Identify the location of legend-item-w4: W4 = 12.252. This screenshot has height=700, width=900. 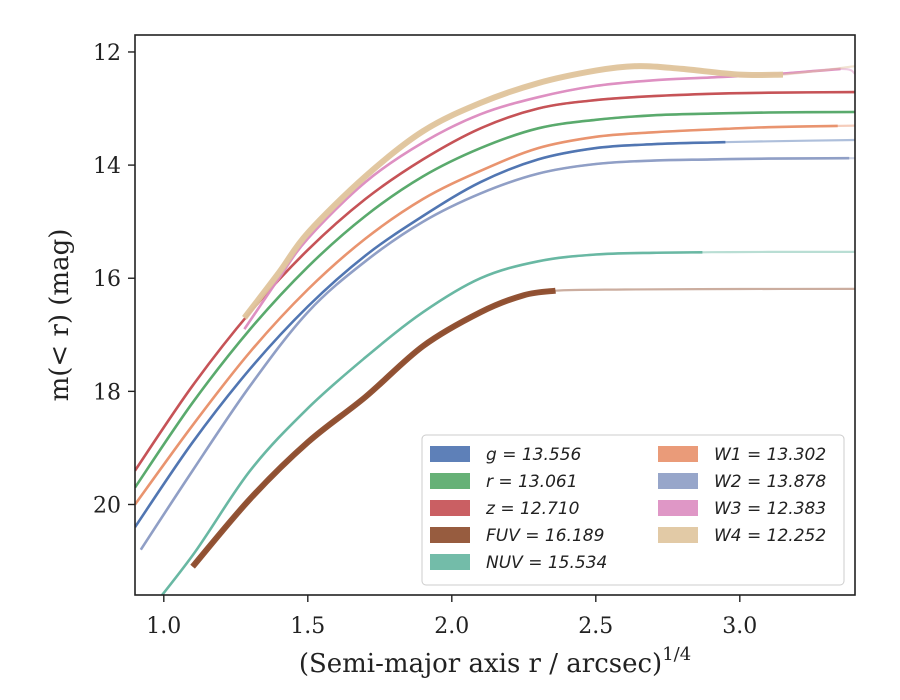
(742, 536).